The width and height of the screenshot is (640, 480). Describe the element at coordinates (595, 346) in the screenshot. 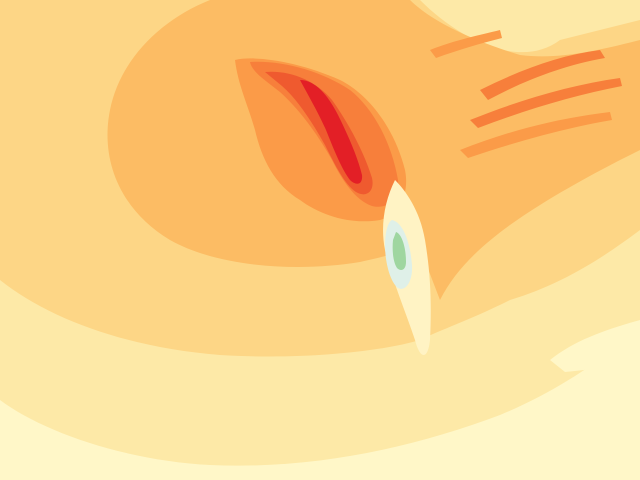

I see `pale-patch` at that location.